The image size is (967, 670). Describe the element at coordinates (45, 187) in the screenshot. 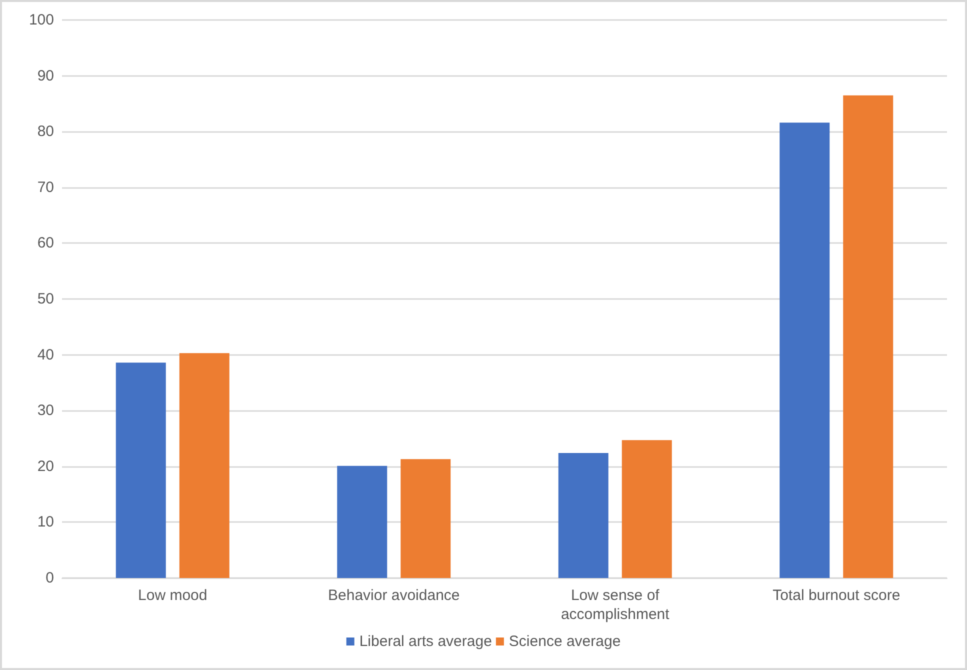

I see `y-tick-label: 70` at that location.